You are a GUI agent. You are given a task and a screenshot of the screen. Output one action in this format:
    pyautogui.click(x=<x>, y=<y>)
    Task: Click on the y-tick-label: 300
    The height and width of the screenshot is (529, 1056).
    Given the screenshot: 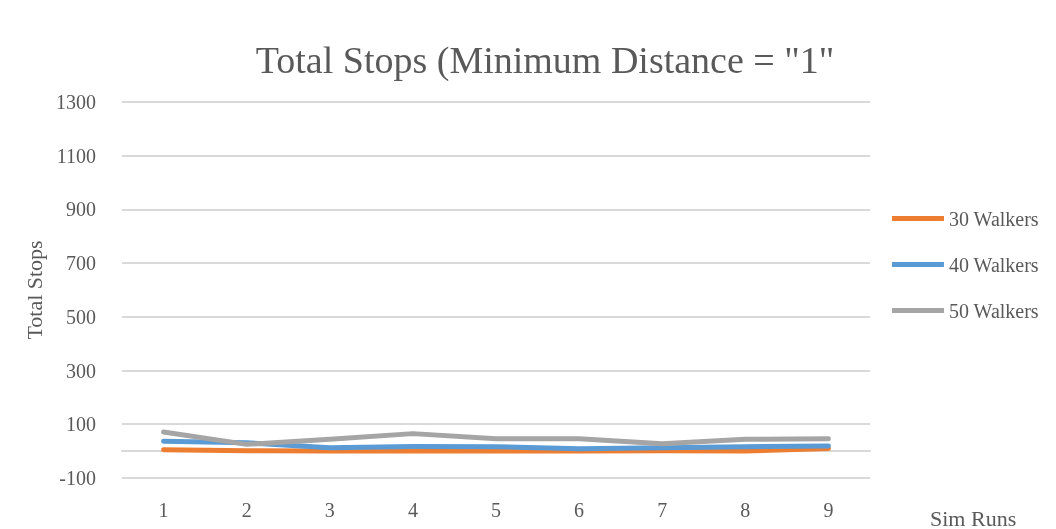 What is the action you would take?
    pyautogui.click(x=81, y=370)
    